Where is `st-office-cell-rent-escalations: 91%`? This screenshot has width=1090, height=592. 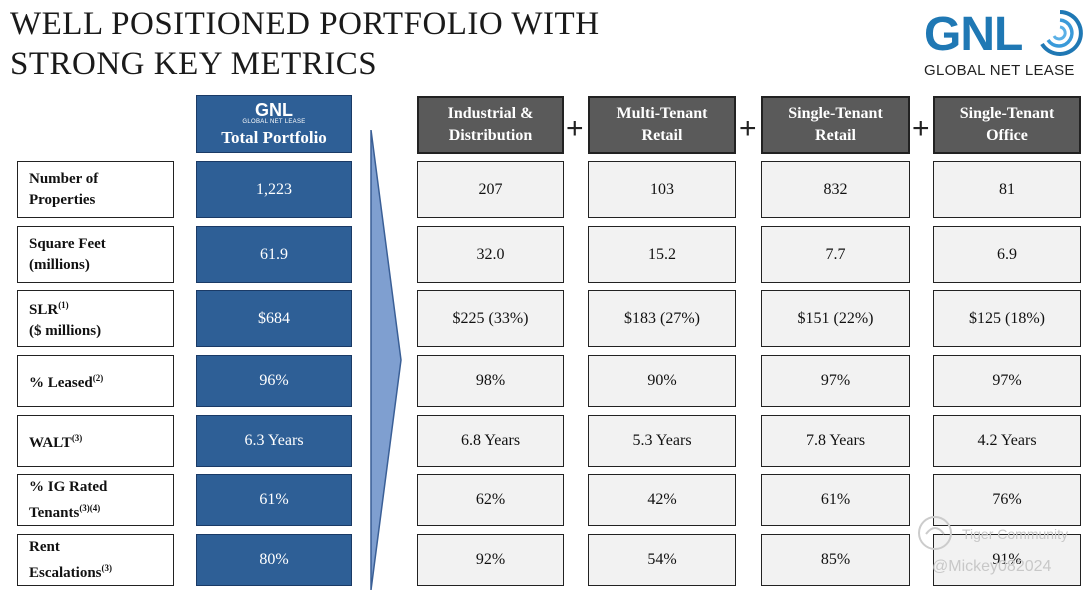 st-office-cell-rent-escalations: 91% is located at coordinates (1007, 560).